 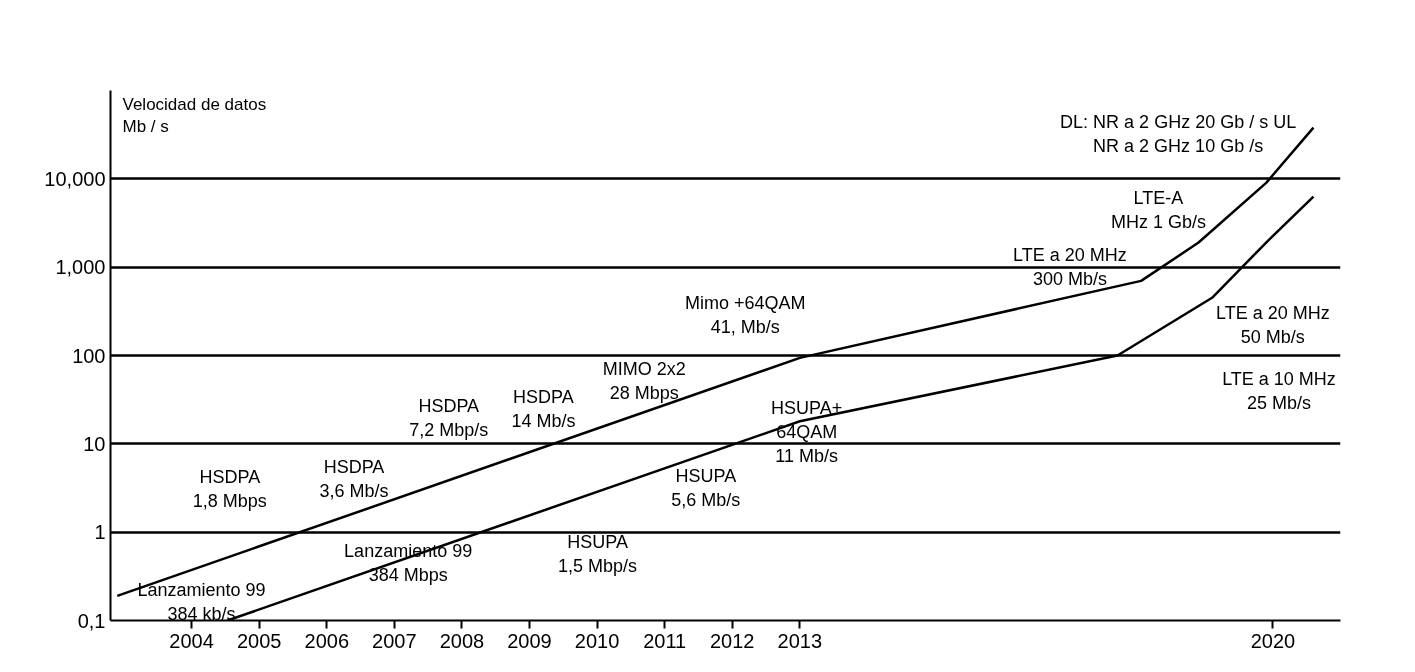 I want to click on x-tick-label: 2020, so click(x=1273, y=640).